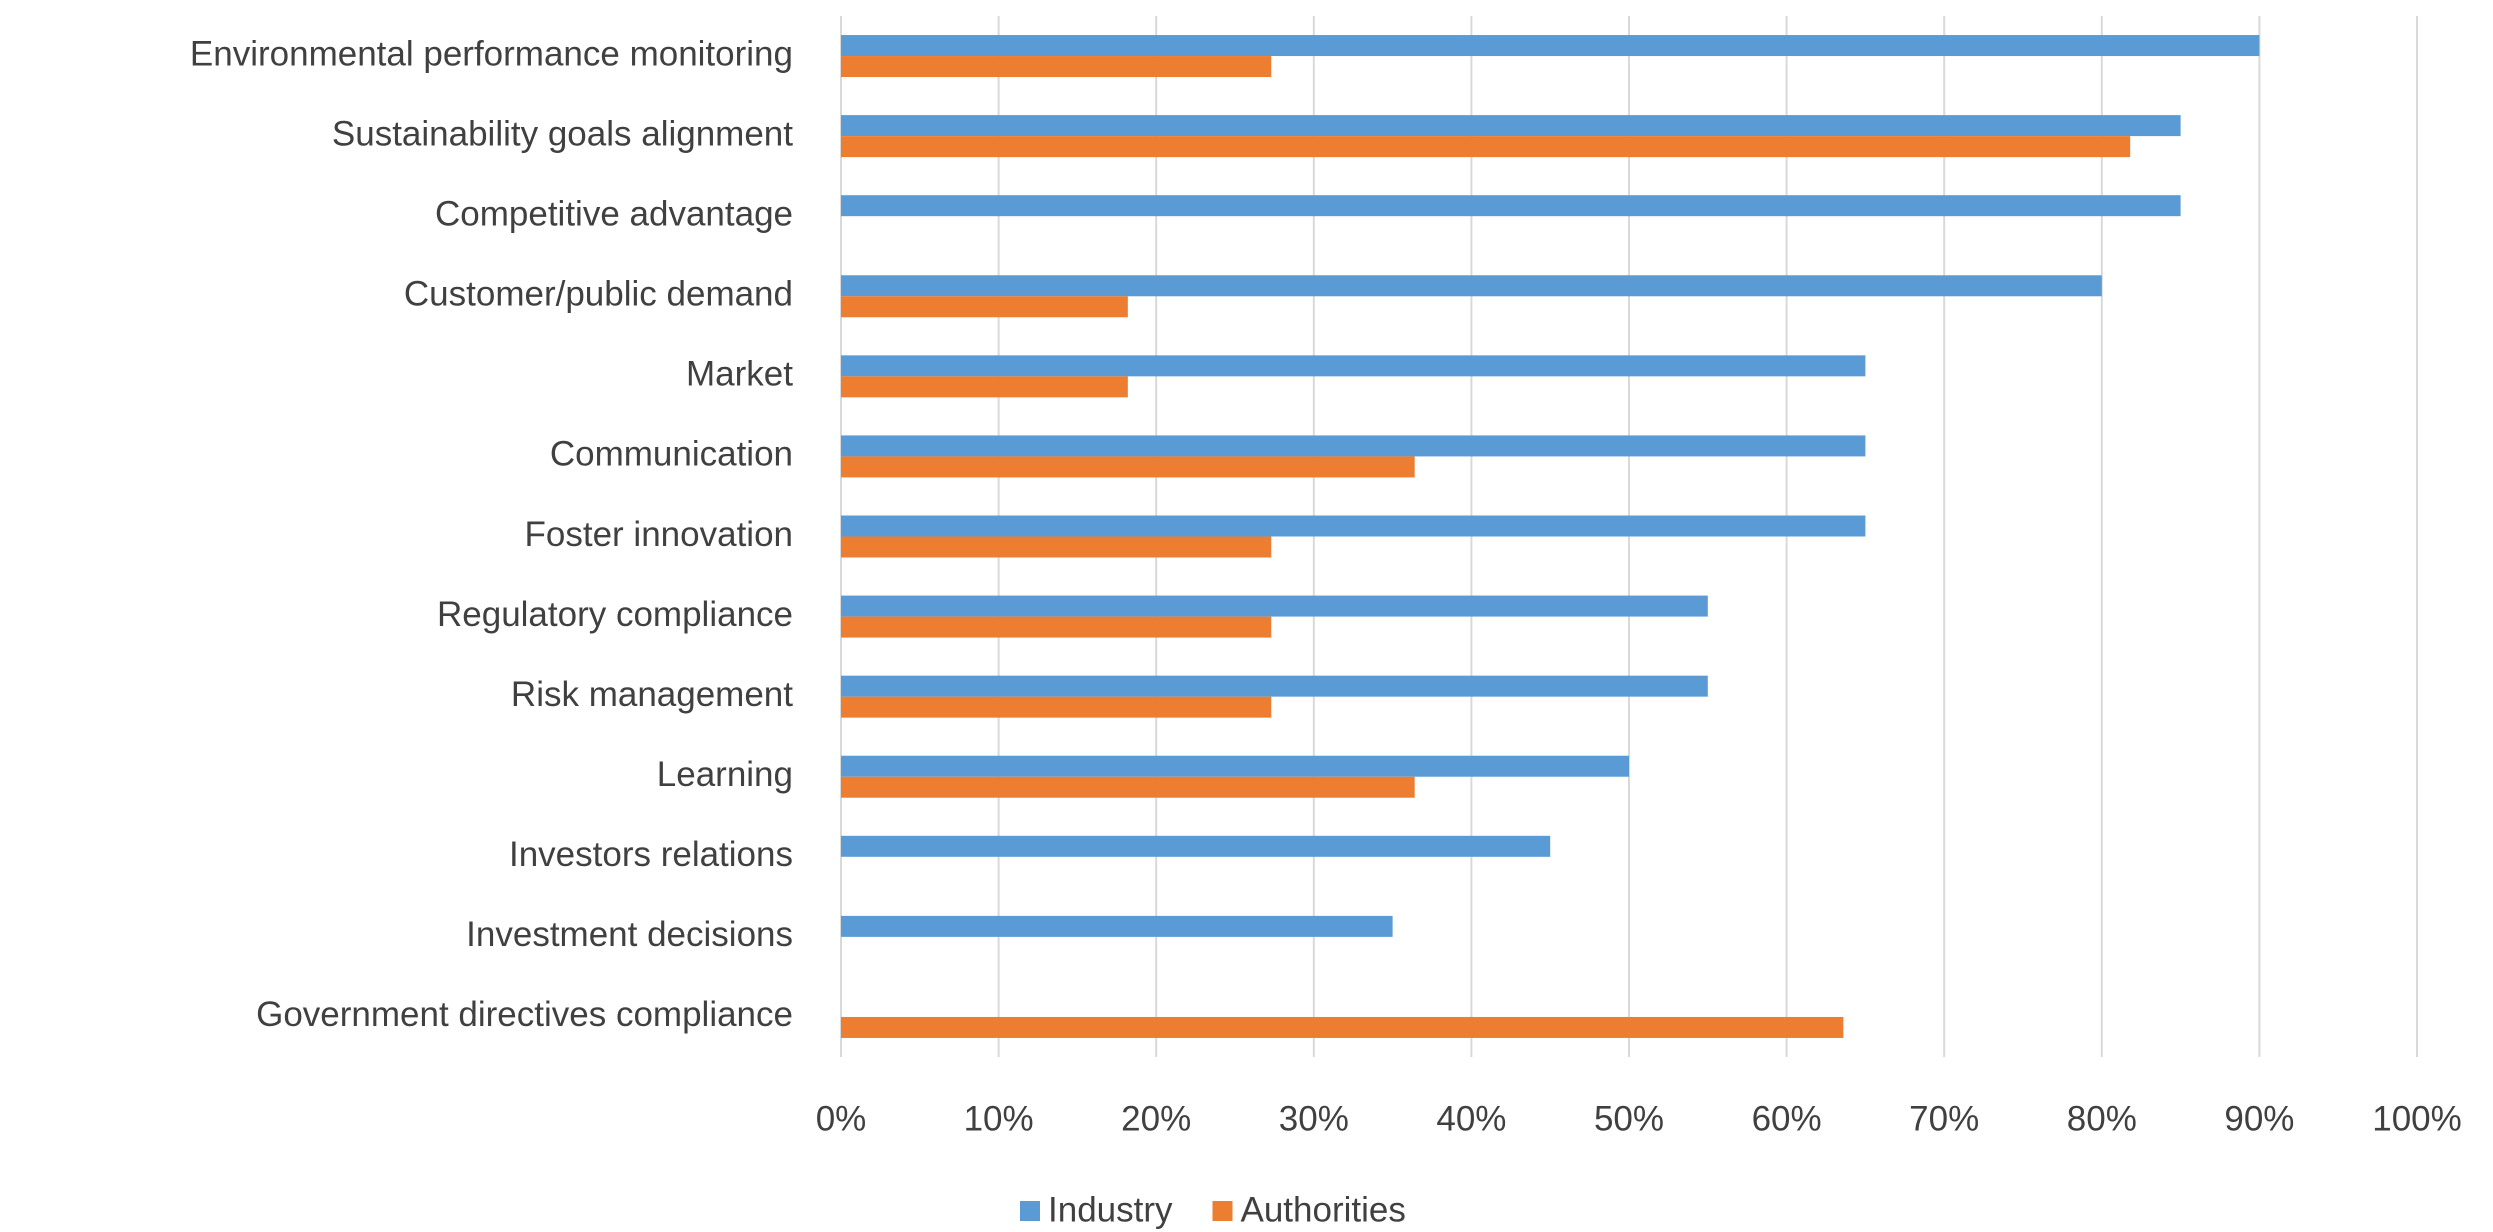  I want to click on x-tick-label: 40%, so click(1471, 1118).